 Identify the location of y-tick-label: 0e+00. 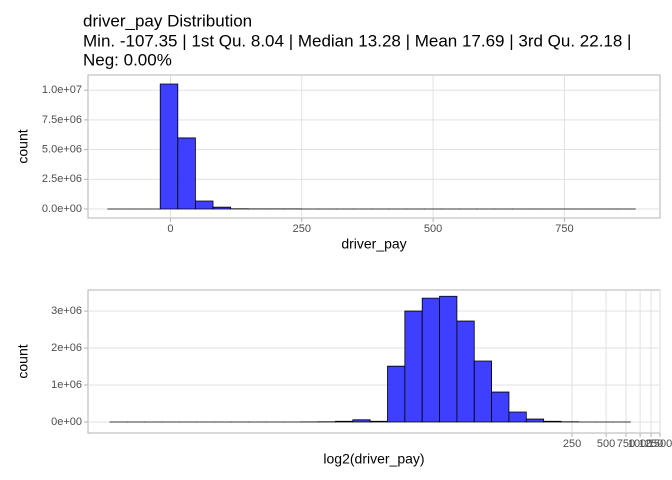
(66, 422).